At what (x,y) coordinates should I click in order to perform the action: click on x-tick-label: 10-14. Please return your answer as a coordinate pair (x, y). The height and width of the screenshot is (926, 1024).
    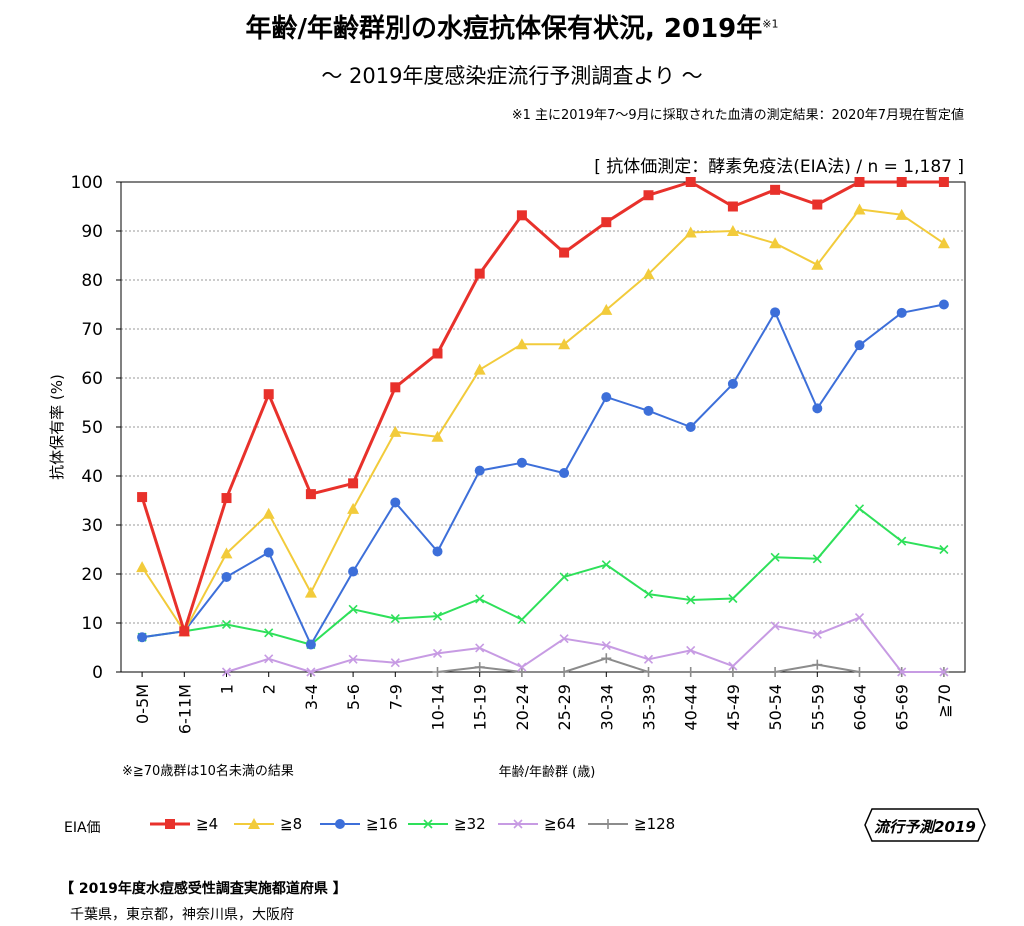
    Looking at the image, I should click on (438, 707).